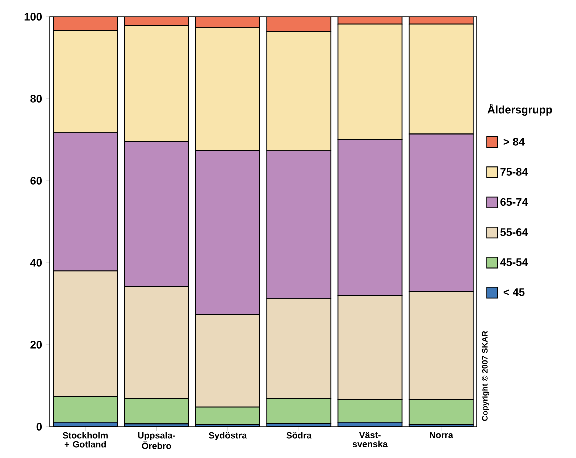 The height and width of the screenshot is (458, 576). Describe the element at coordinates (299, 435) in the screenshot. I see `x-tick-label: Södra` at that location.